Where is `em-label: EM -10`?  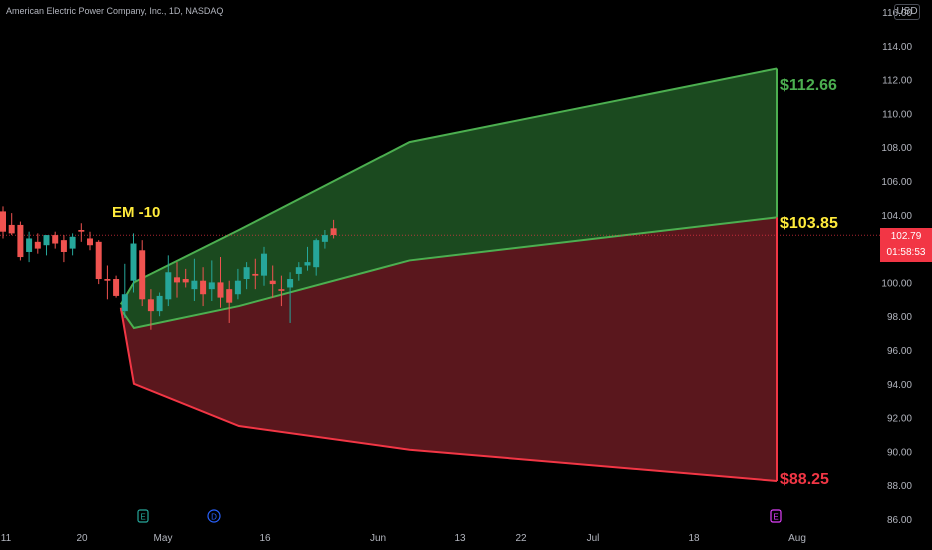 em-label: EM -10 is located at coordinates (136, 212).